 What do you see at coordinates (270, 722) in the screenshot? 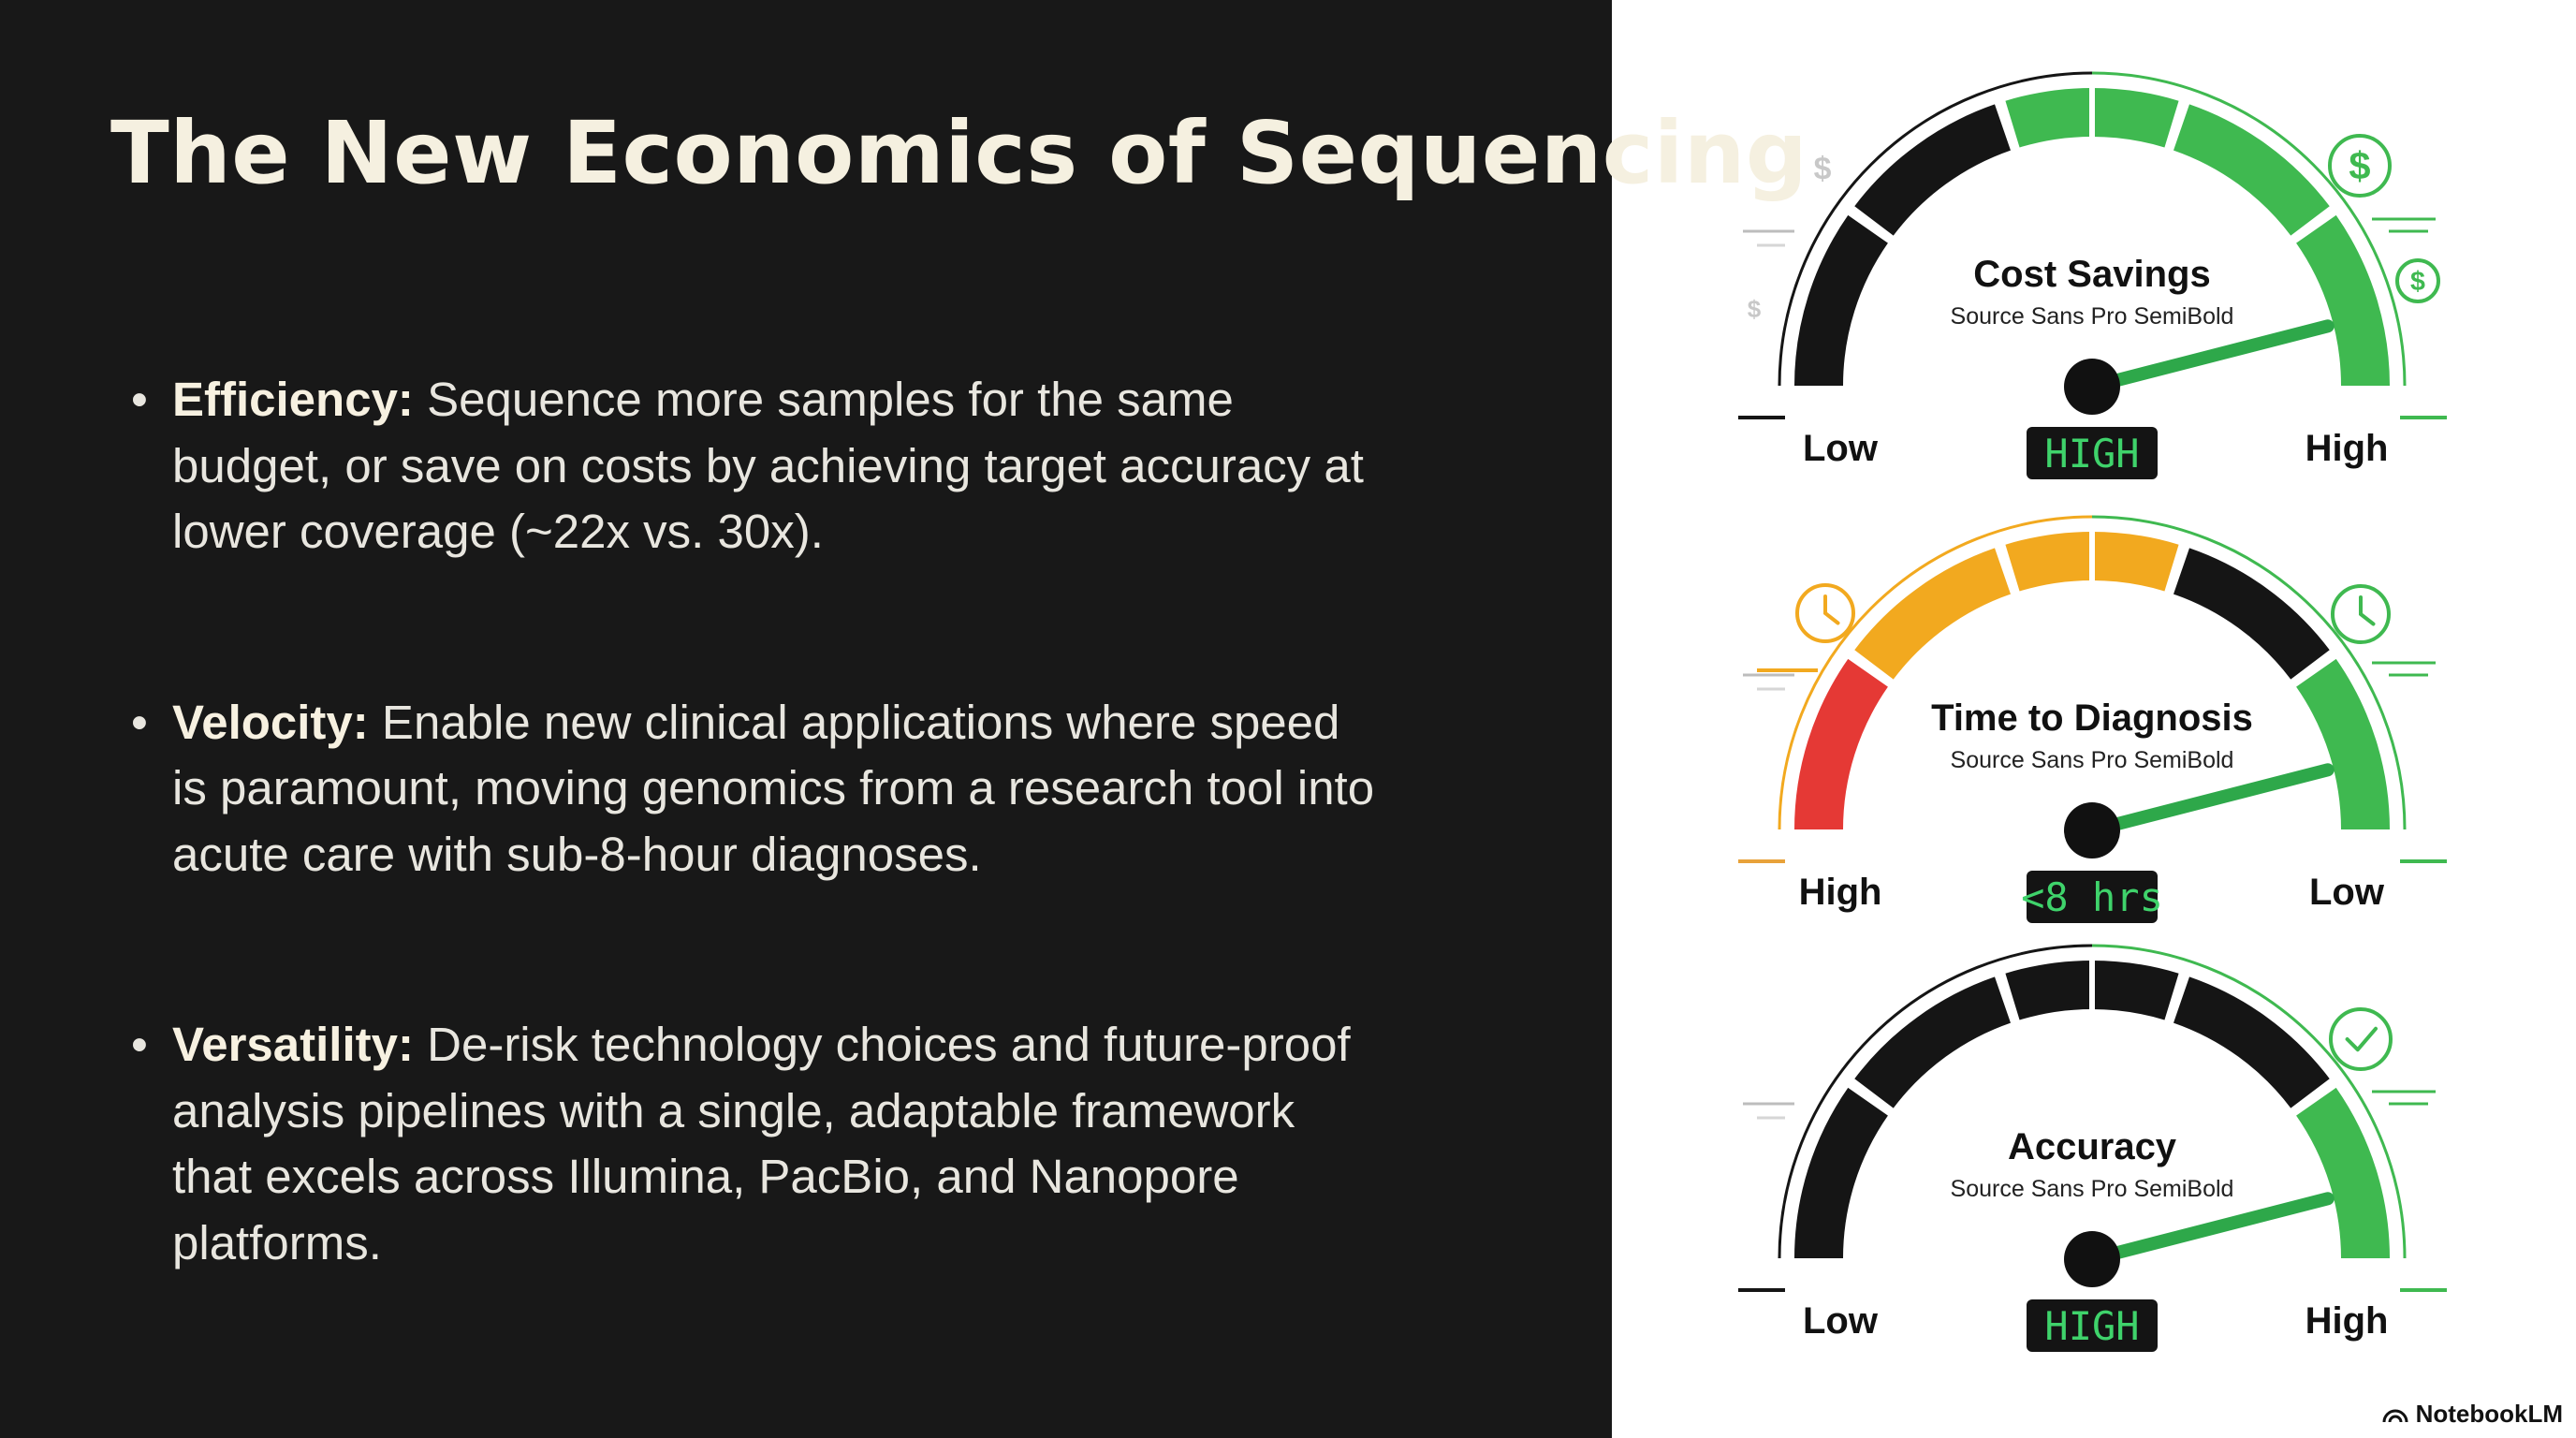
I see `bullet-term: Velocity:` at bounding box center [270, 722].